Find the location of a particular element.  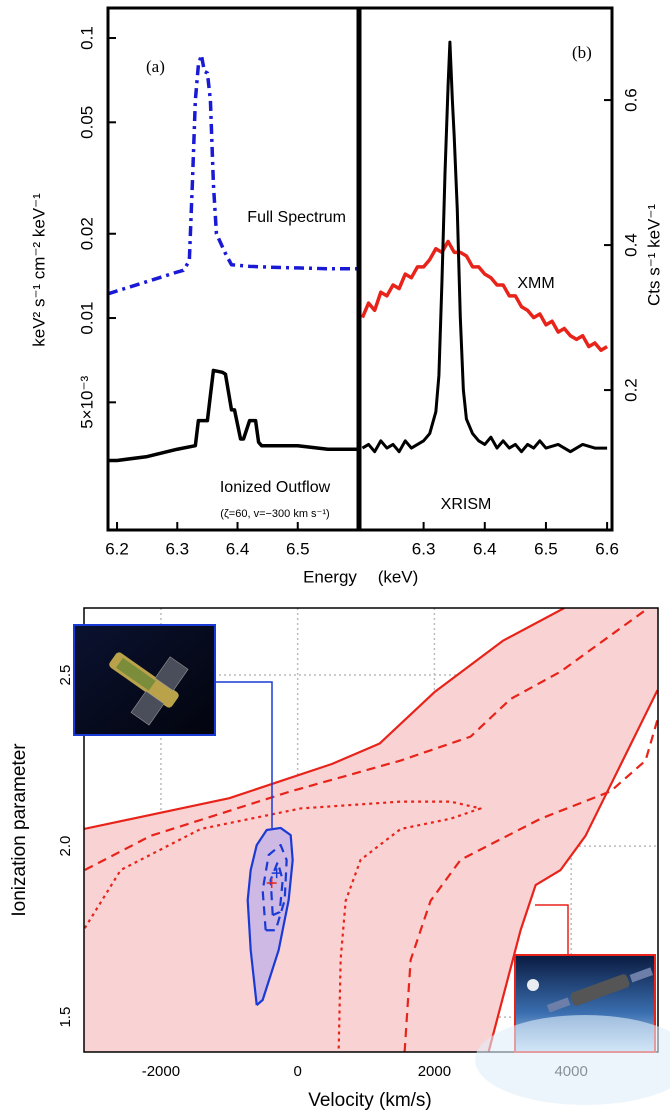

x-tick-label: 2000 is located at coordinates (434, 1071).